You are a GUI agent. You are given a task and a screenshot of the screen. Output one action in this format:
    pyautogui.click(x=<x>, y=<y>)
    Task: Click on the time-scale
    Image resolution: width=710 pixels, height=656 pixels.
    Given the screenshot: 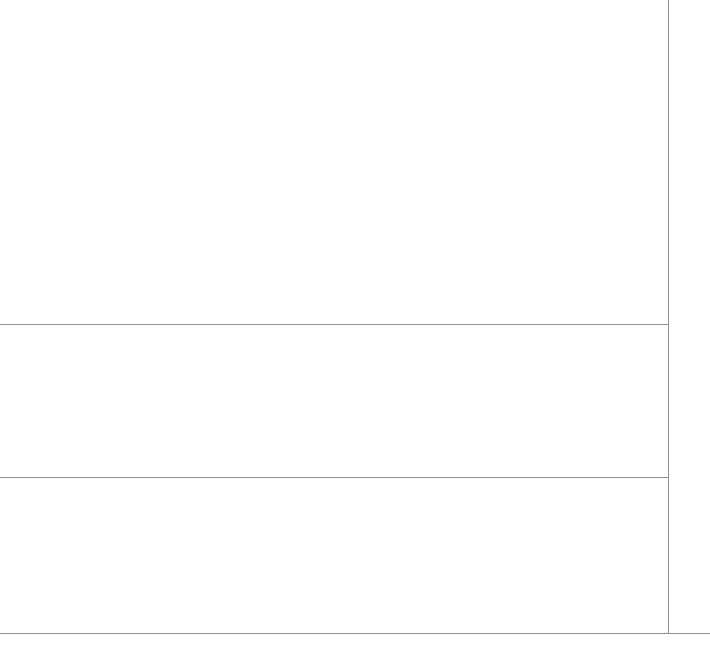 What is the action you would take?
    pyautogui.click(x=355, y=645)
    